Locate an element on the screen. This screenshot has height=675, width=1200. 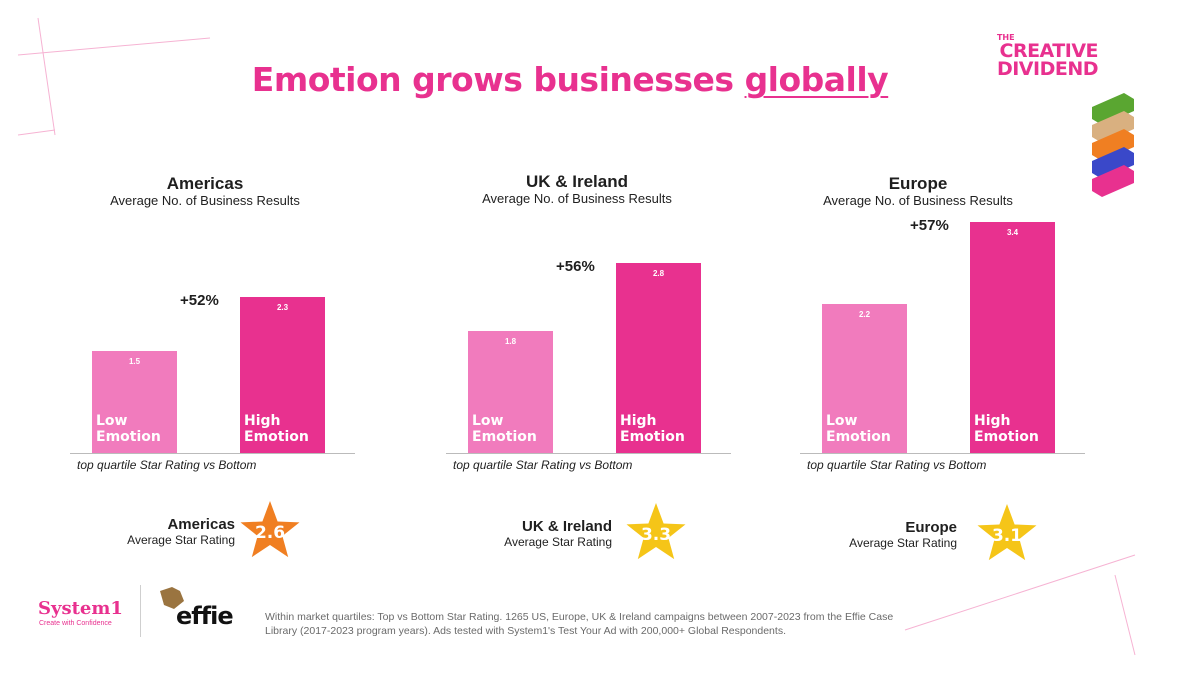
star-rating-icon: 3.1 is located at coordinates (1007, 532).